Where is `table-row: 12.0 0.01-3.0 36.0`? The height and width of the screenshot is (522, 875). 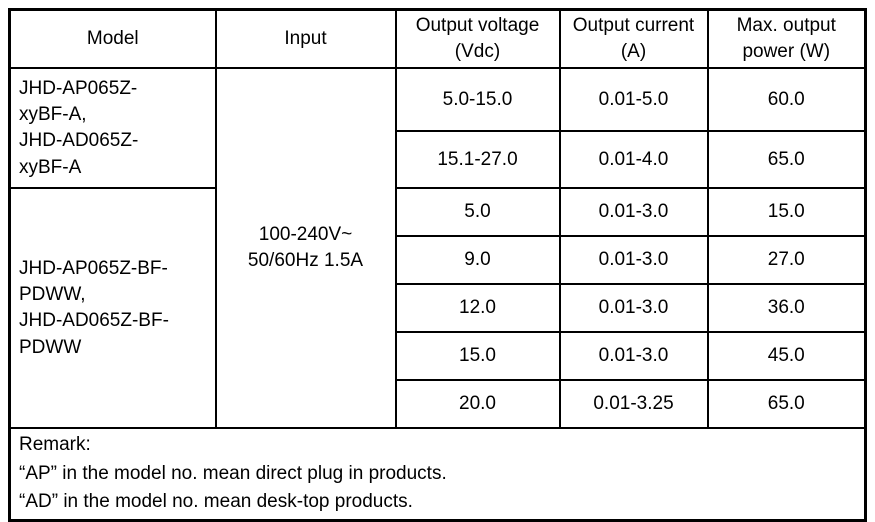
table-row: 12.0 0.01-3.0 36.0 is located at coordinates (438, 308).